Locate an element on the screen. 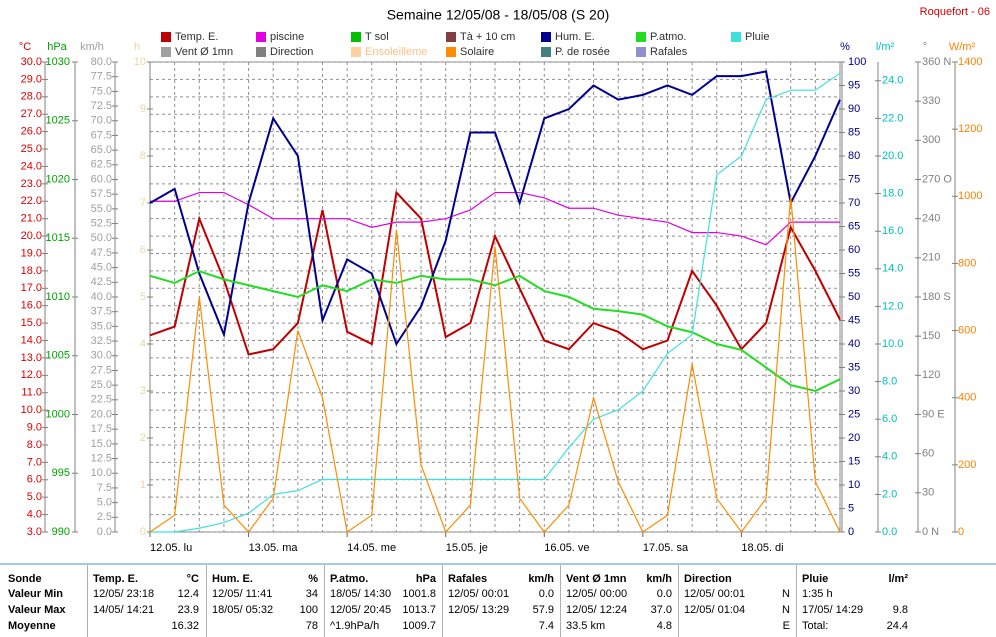 This screenshot has height=637, width=996. cell-left: 1:35 h is located at coordinates (817, 594).